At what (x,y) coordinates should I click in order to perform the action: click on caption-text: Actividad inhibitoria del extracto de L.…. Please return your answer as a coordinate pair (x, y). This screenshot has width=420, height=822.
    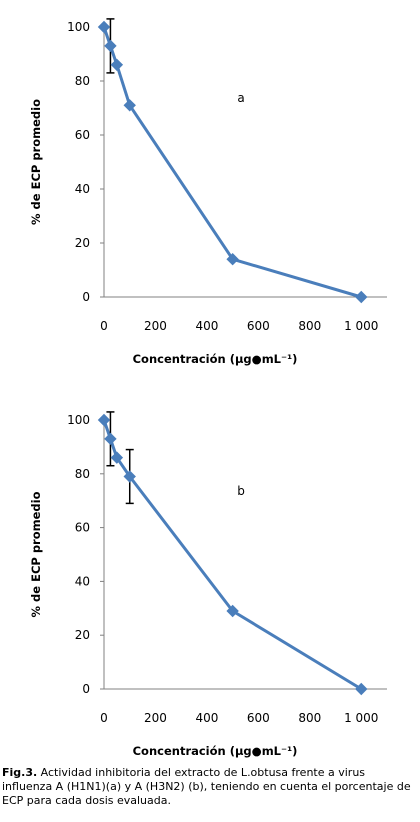
    Looking at the image, I should click on (206, 786).